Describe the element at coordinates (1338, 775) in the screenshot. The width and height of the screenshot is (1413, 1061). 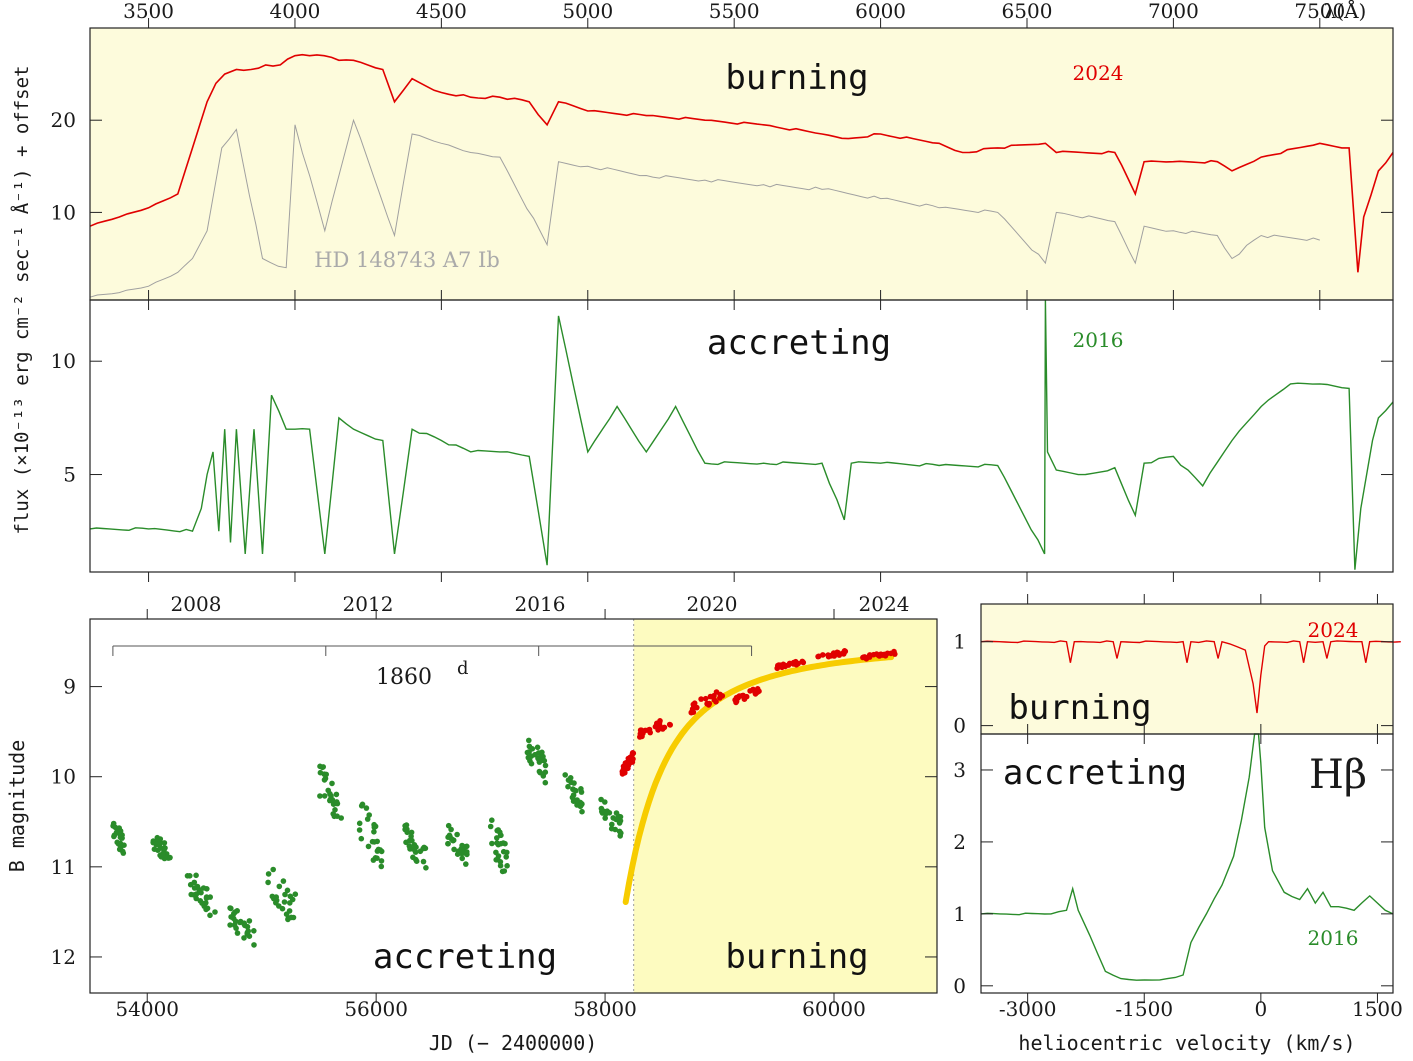
I see `hbeta-line-label: Hβ` at that location.